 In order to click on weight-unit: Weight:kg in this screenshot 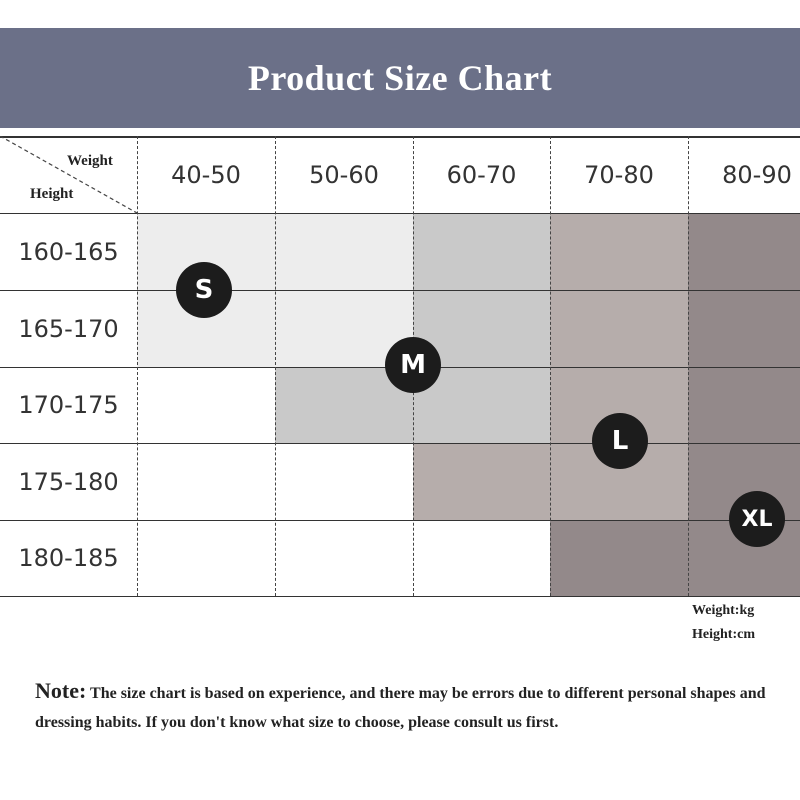, I will do `click(723, 610)`.